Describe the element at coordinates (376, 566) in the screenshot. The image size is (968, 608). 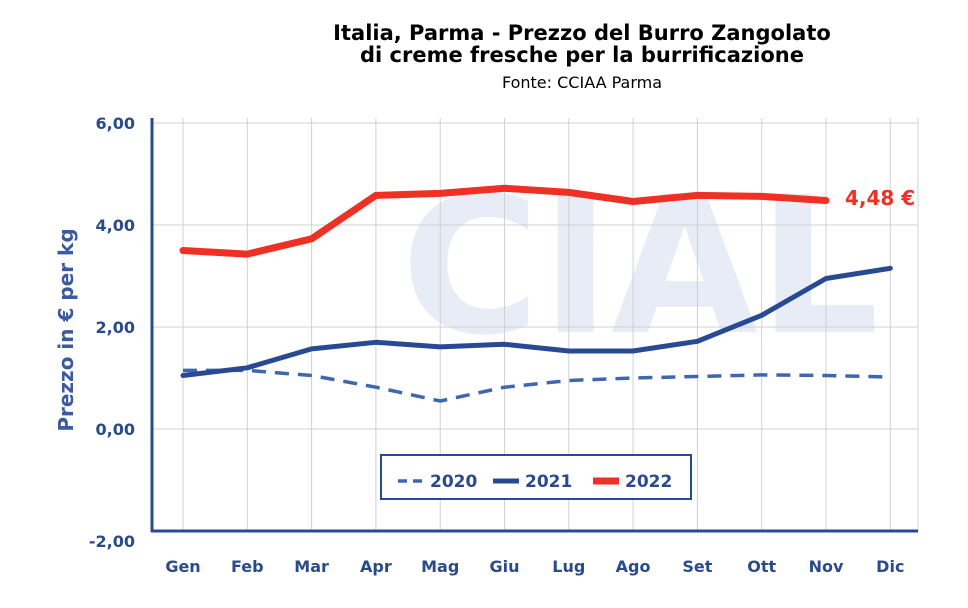
I see `x-tick-label: Apr` at that location.